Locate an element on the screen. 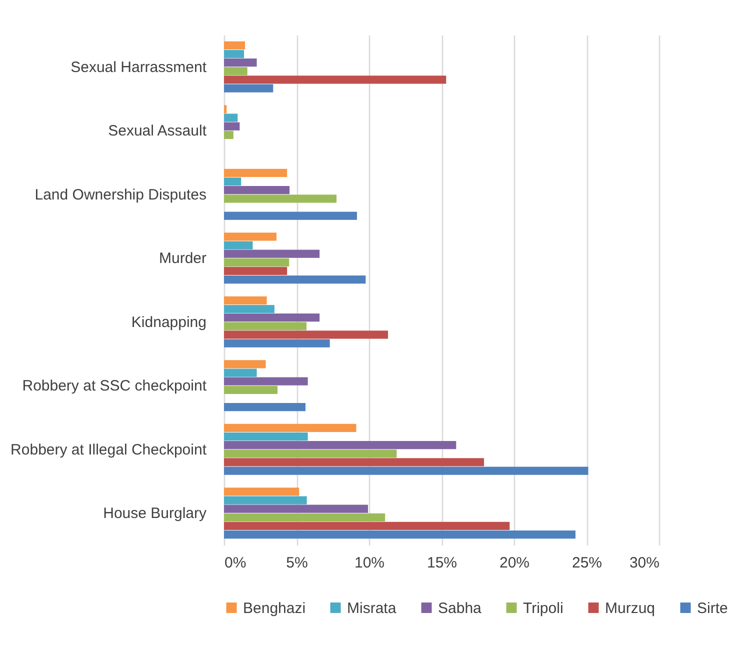  x-tick-label: 5% is located at coordinates (297, 563).